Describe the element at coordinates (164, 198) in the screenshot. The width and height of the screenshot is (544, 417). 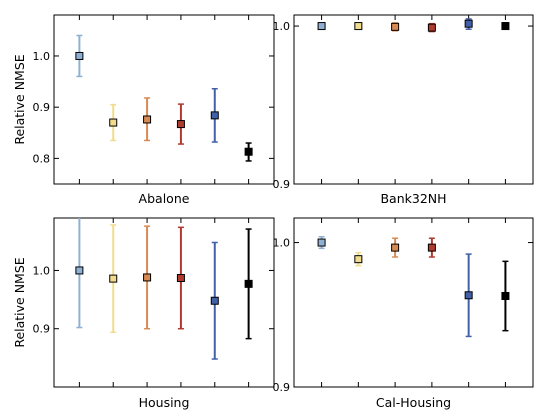
I see `x-axis-label: Abalone` at that location.